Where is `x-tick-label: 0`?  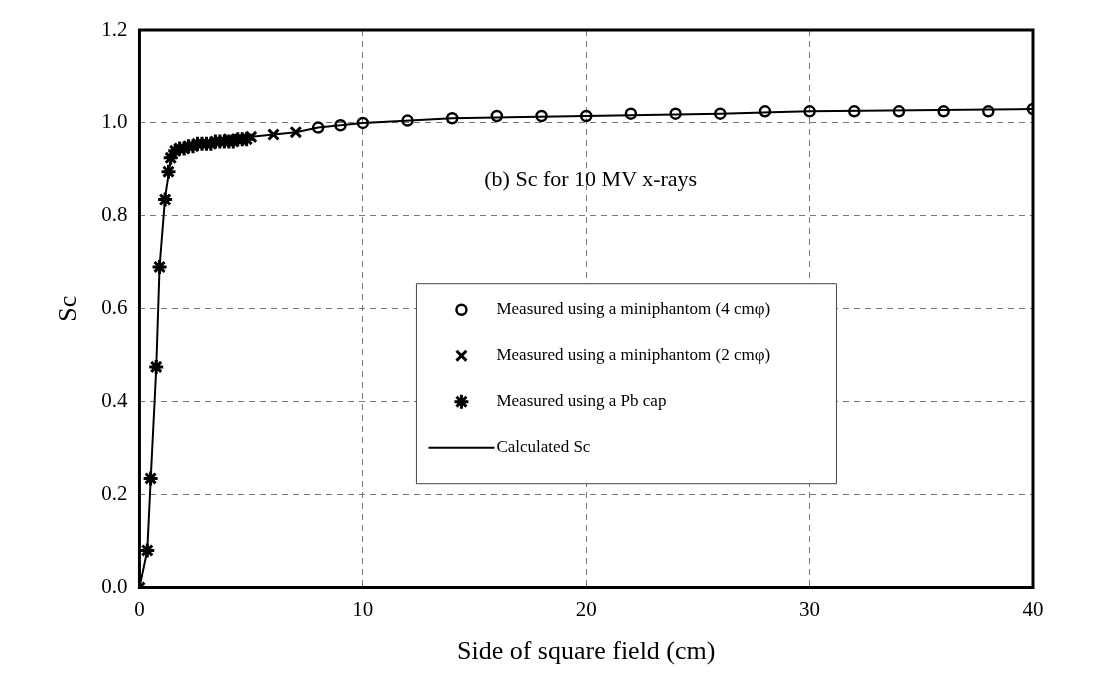
x-tick-label: 0 is located at coordinates (139, 608).